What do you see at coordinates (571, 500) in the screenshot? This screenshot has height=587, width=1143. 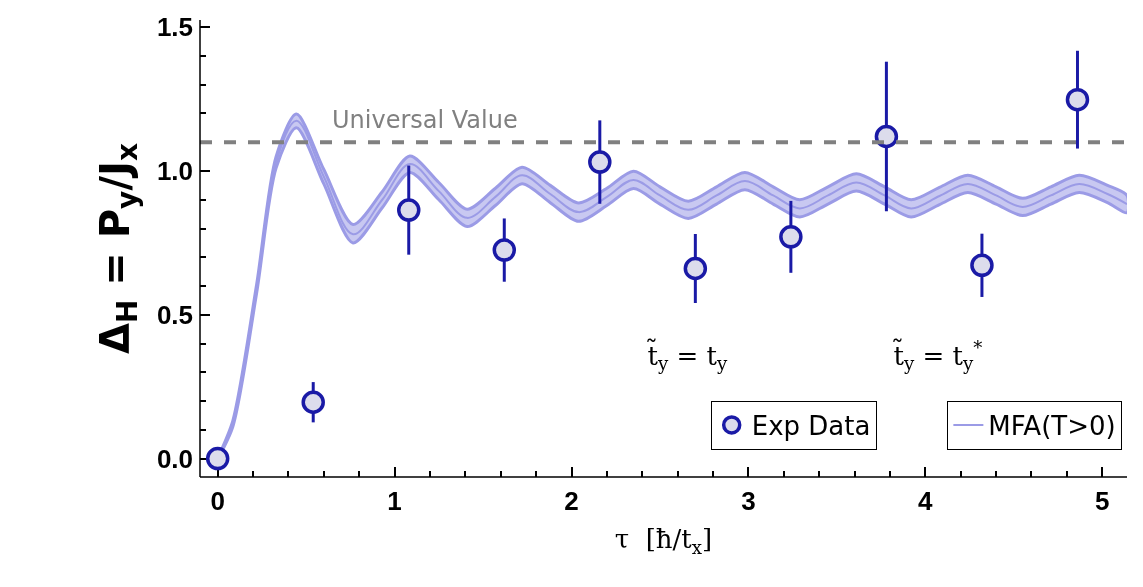 I see `x-tick-label: 2` at bounding box center [571, 500].